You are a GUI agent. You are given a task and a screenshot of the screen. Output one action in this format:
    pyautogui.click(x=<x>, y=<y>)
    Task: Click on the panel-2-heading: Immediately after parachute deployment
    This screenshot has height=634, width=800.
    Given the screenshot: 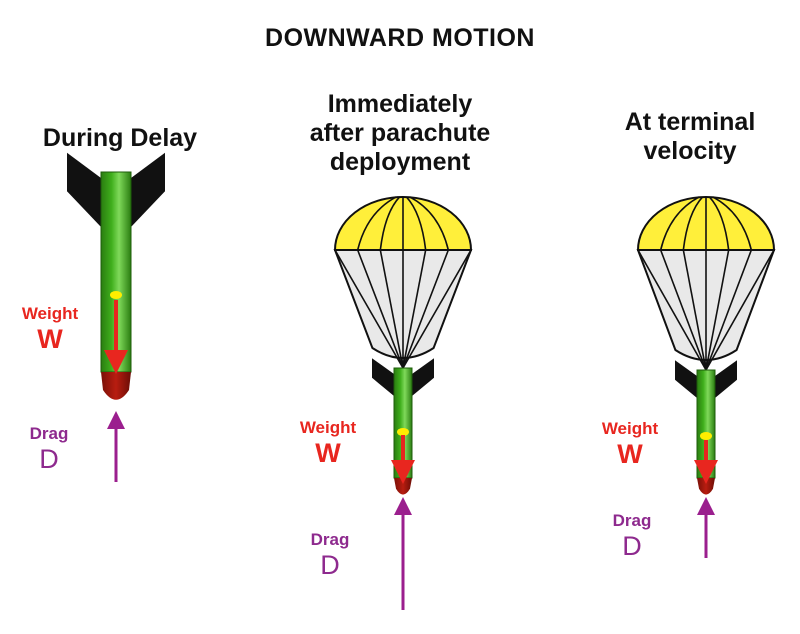 What is the action you would take?
    pyautogui.click(x=400, y=133)
    